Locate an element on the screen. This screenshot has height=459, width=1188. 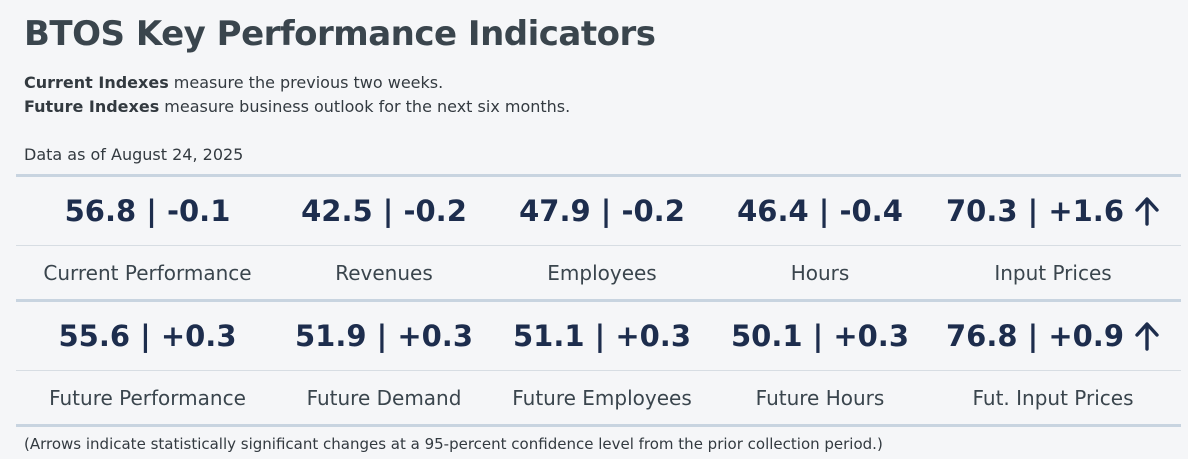
kpi-value: 42.5 | -0.2 is located at coordinates (384, 211).